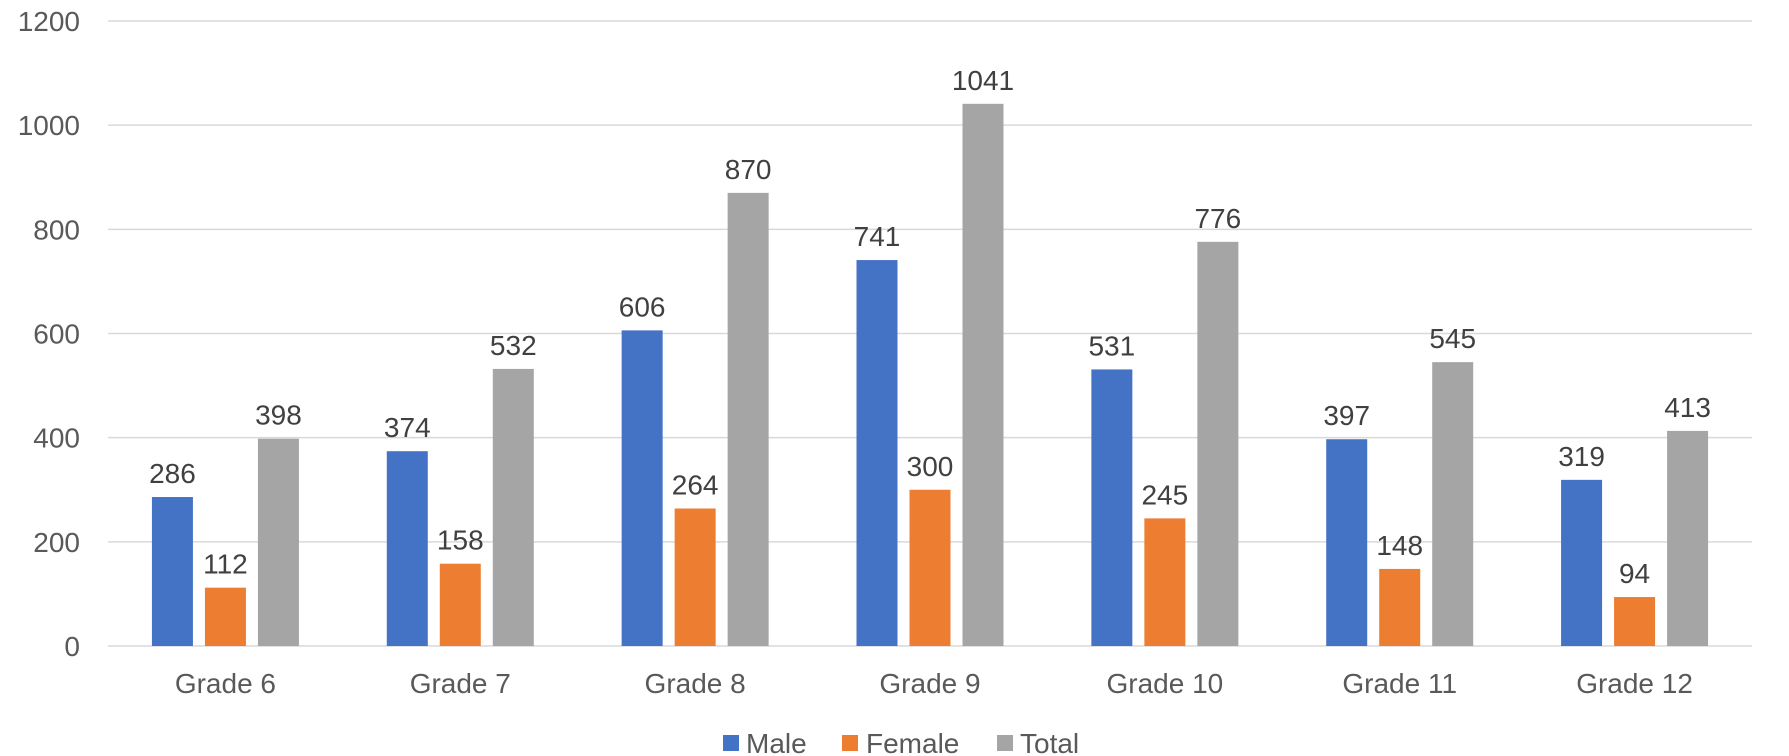 Image resolution: width=1789 pixels, height=756 pixels. Describe the element at coordinates (278, 415) in the screenshot. I see `data-label: 398` at that location.